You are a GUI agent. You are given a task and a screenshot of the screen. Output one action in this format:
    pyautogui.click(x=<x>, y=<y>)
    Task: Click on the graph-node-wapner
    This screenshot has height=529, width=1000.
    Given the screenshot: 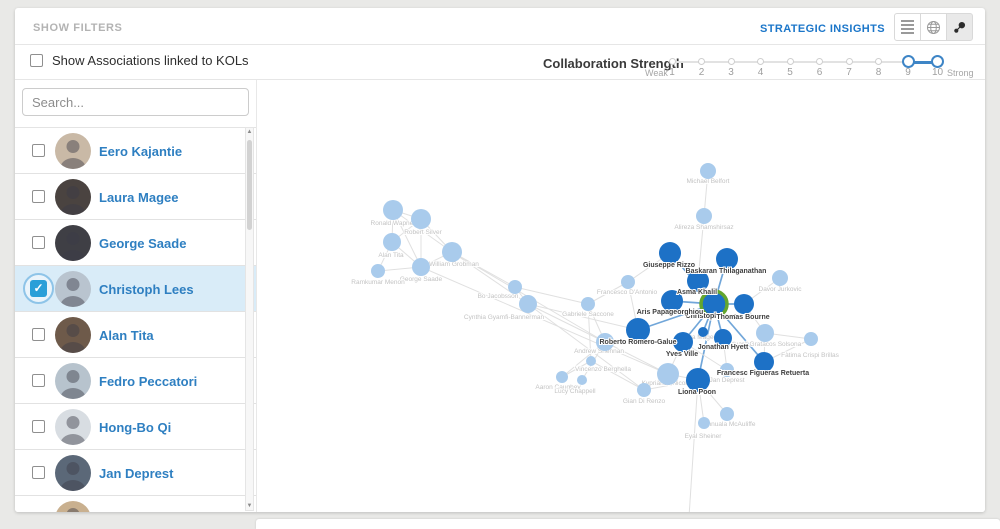 What is the action you would take?
    pyautogui.click(x=393, y=210)
    